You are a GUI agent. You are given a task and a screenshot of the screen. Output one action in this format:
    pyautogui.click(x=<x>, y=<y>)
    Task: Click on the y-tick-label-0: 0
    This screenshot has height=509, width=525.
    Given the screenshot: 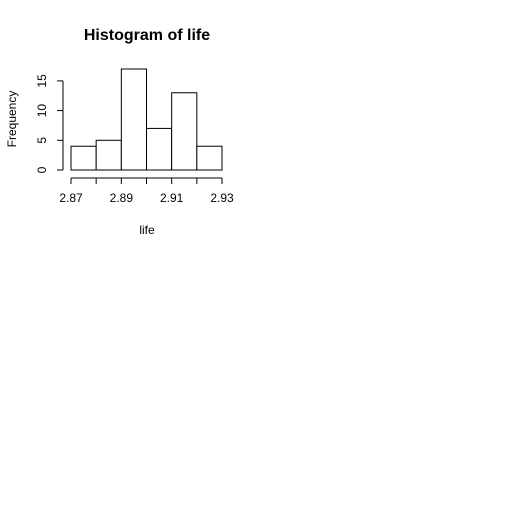 What is the action you would take?
    pyautogui.click(x=42, y=169)
    